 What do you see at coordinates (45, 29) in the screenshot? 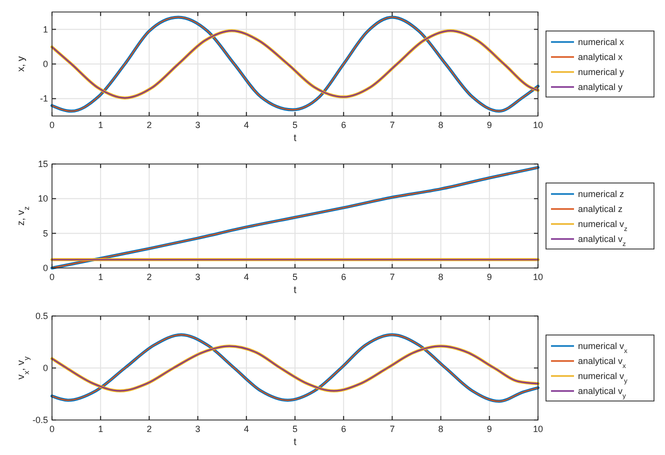
I see `y-tick-label: 1` at bounding box center [45, 29].